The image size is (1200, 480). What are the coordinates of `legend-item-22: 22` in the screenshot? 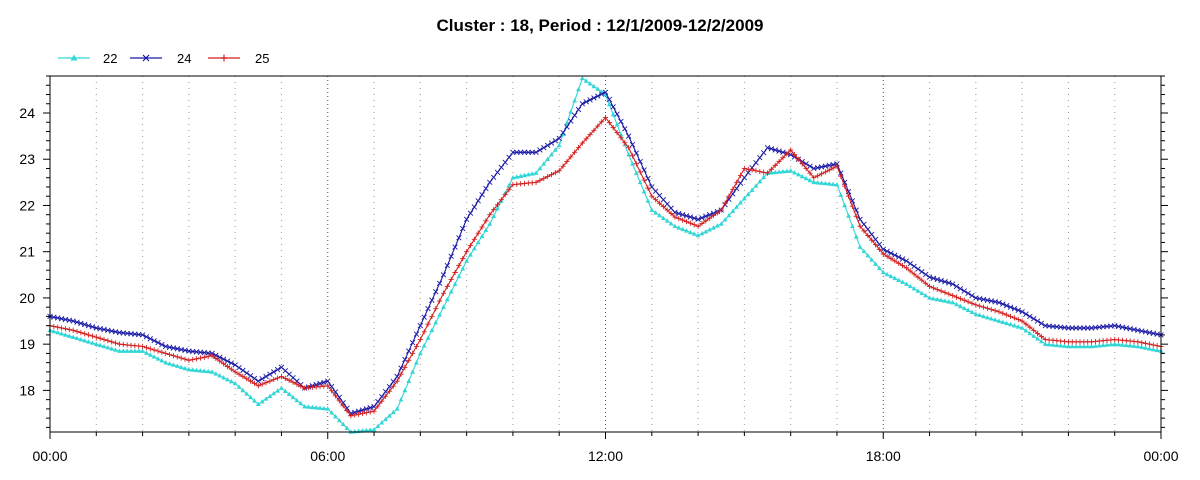 It's located at (87, 58).